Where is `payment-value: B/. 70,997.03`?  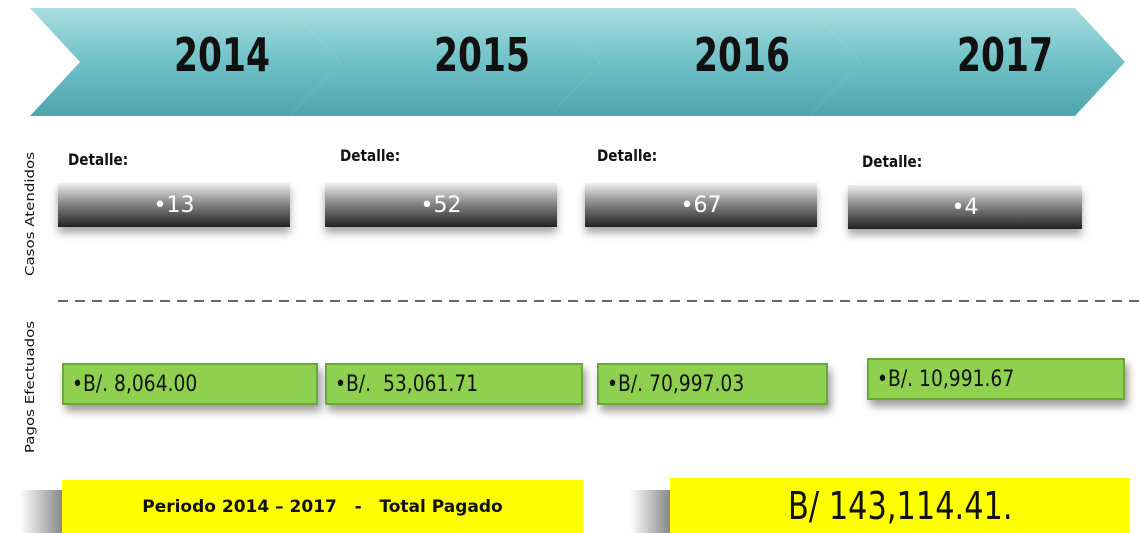 payment-value: B/. 70,997.03 is located at coordinates (675, 384).